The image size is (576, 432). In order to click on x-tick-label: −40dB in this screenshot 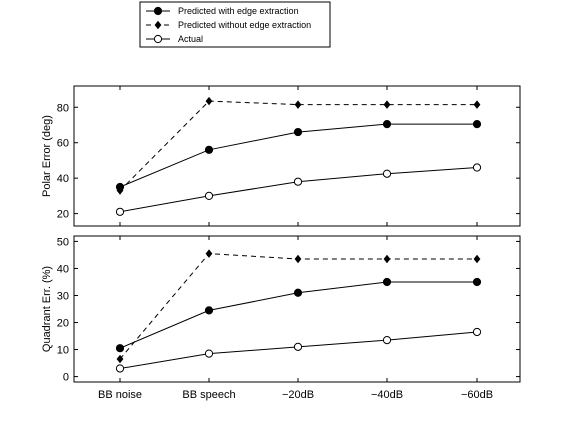, I will do `click(387, 395)`.